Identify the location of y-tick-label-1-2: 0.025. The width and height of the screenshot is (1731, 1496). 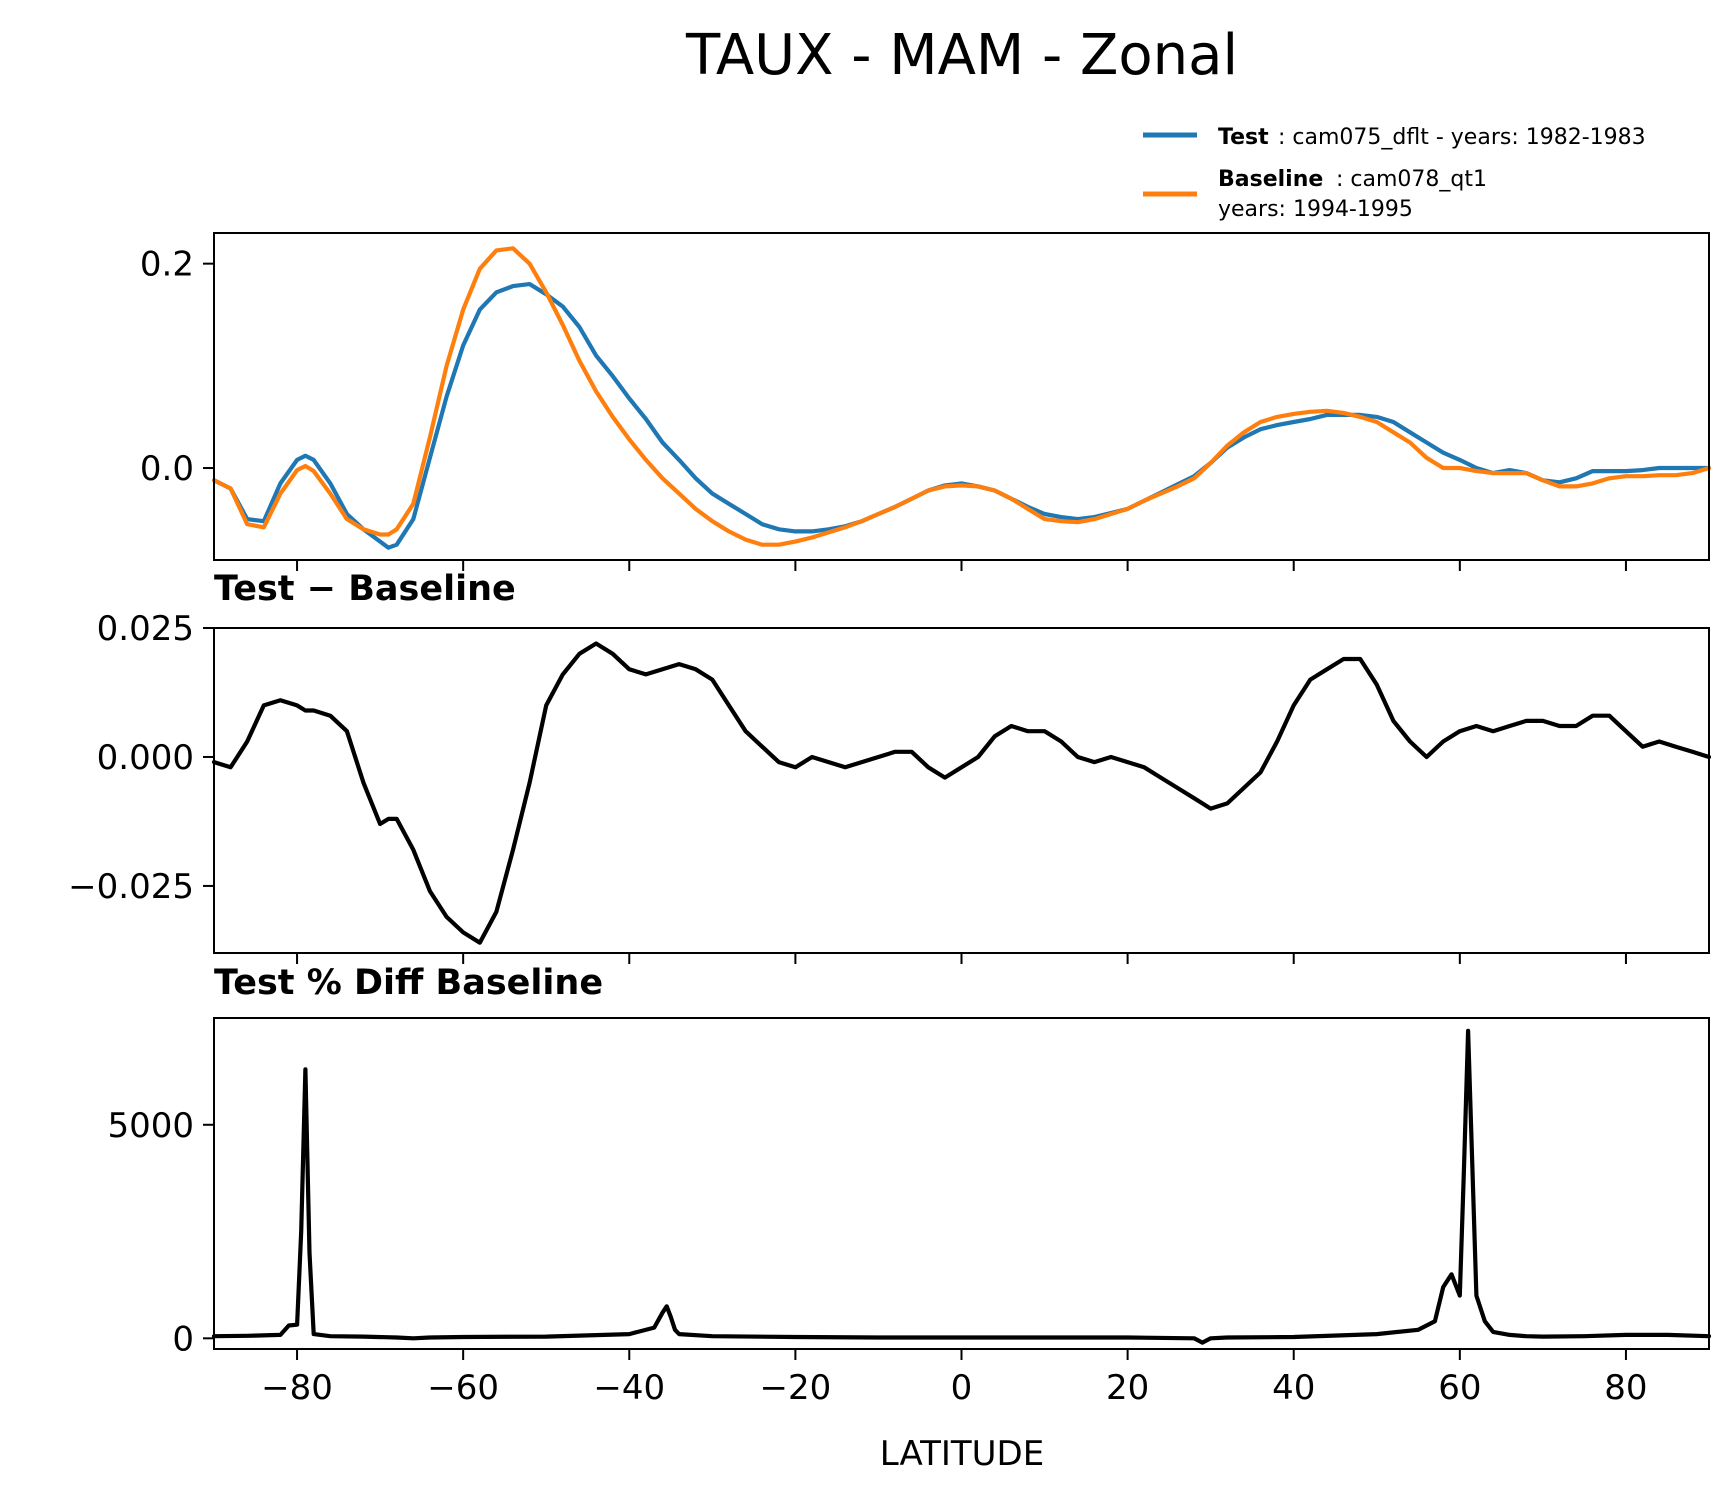
(145, 629).